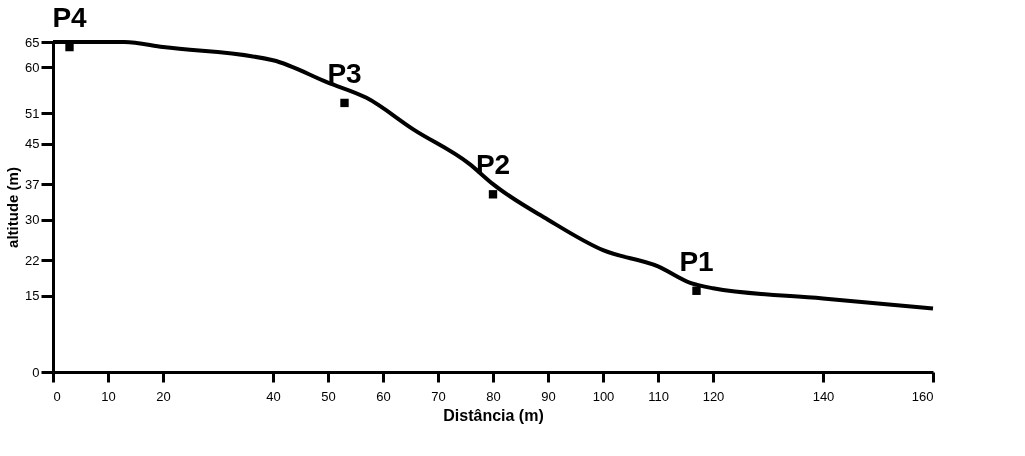 Image resolution: width=1025 pixels, height=456 pixels. I want to click on y-tick-label: 22, so click(32, 260).